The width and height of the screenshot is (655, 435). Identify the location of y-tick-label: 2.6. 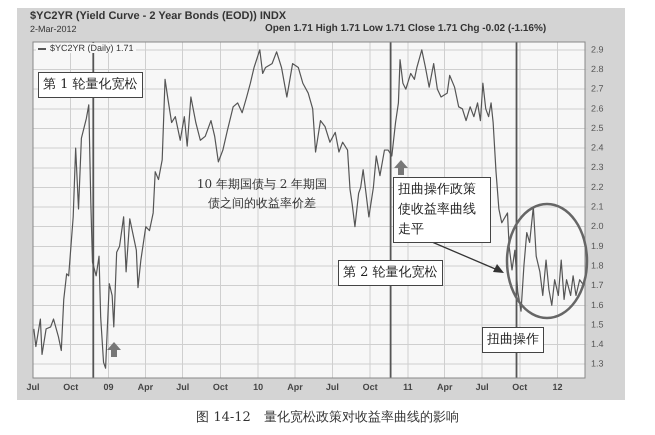
(597, 108).